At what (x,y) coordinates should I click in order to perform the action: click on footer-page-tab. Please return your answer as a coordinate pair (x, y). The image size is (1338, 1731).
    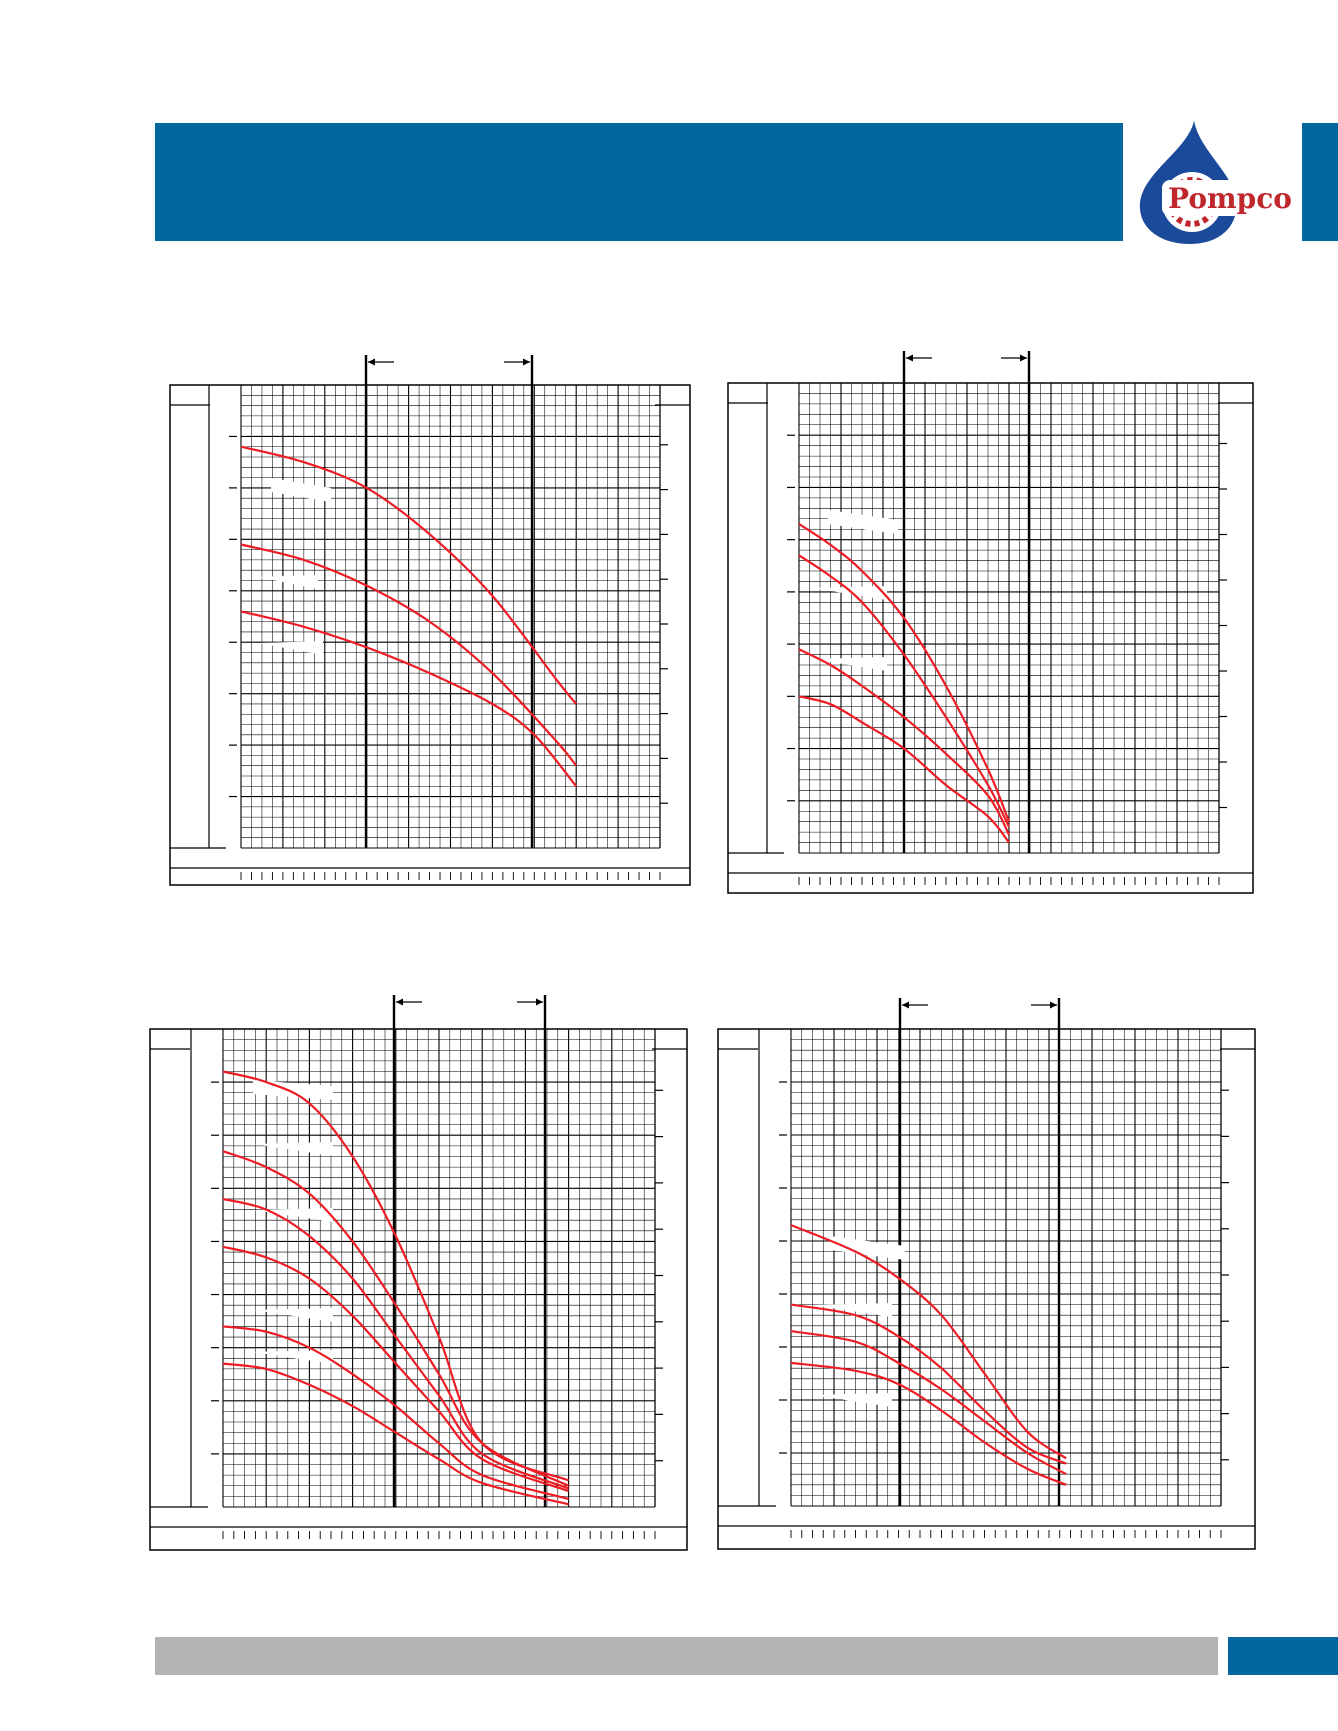
    Looking at the image, I should click on (1283, 1656).